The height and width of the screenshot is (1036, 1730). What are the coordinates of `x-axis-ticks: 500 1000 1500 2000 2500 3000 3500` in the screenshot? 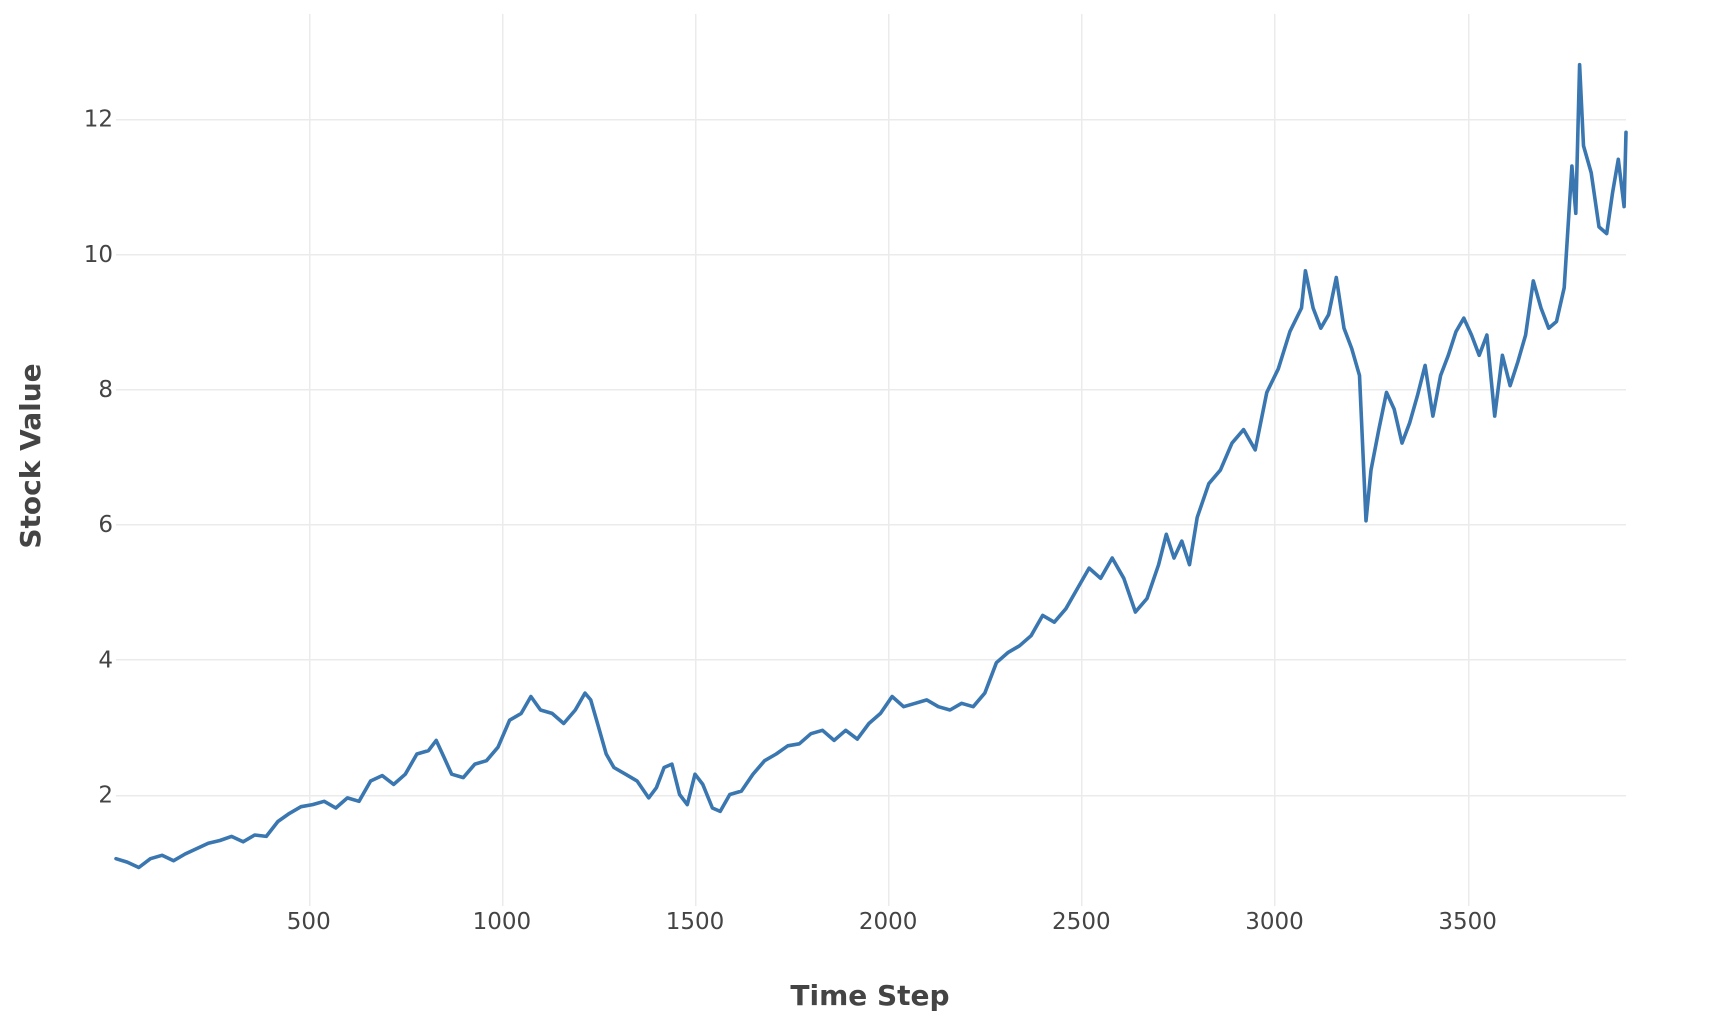 It's located at (892, 922).